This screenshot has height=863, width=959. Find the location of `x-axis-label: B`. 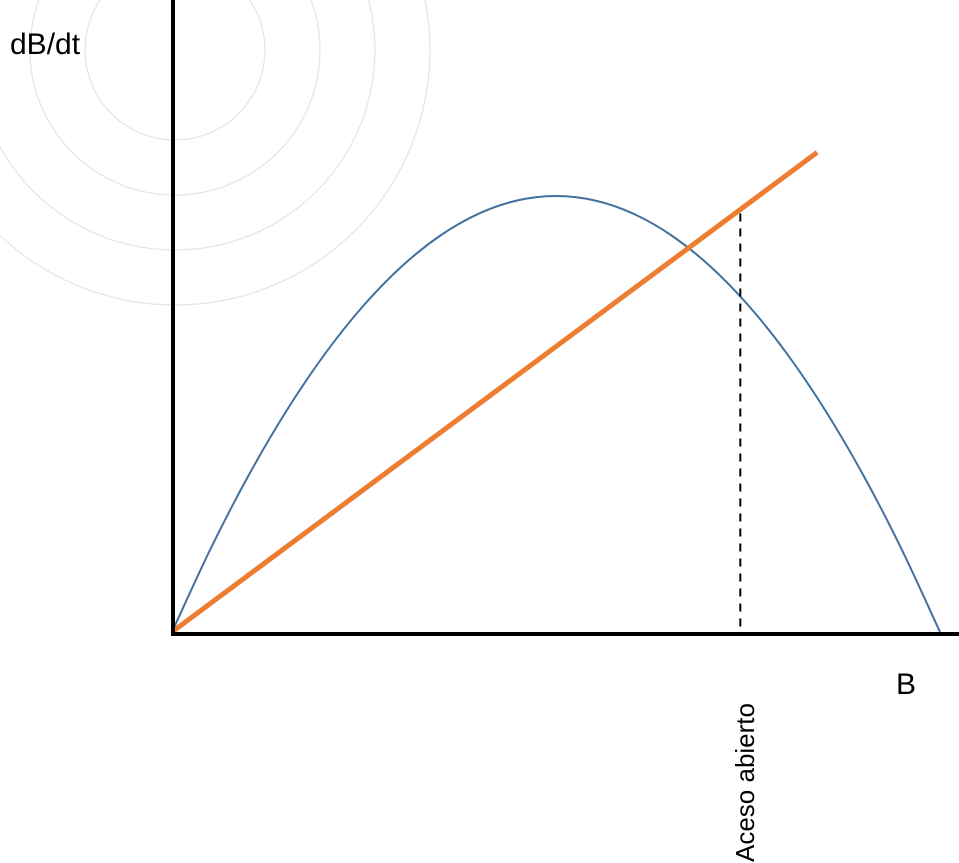

x-axis-label: B is located at coordinates (906, 684).